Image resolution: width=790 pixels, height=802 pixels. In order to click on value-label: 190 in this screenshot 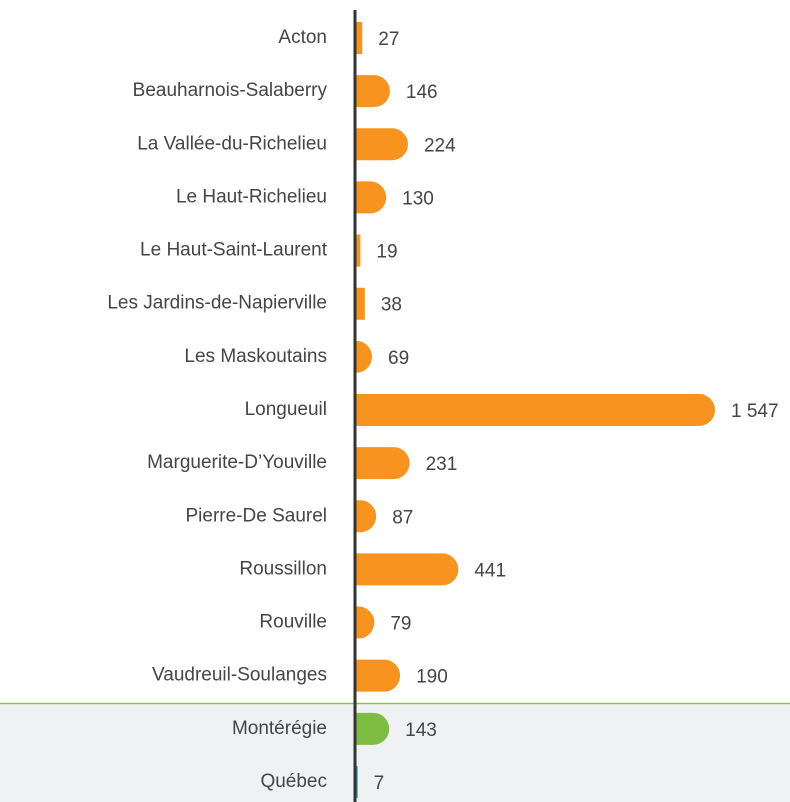, I will do `click(432, 677)`.